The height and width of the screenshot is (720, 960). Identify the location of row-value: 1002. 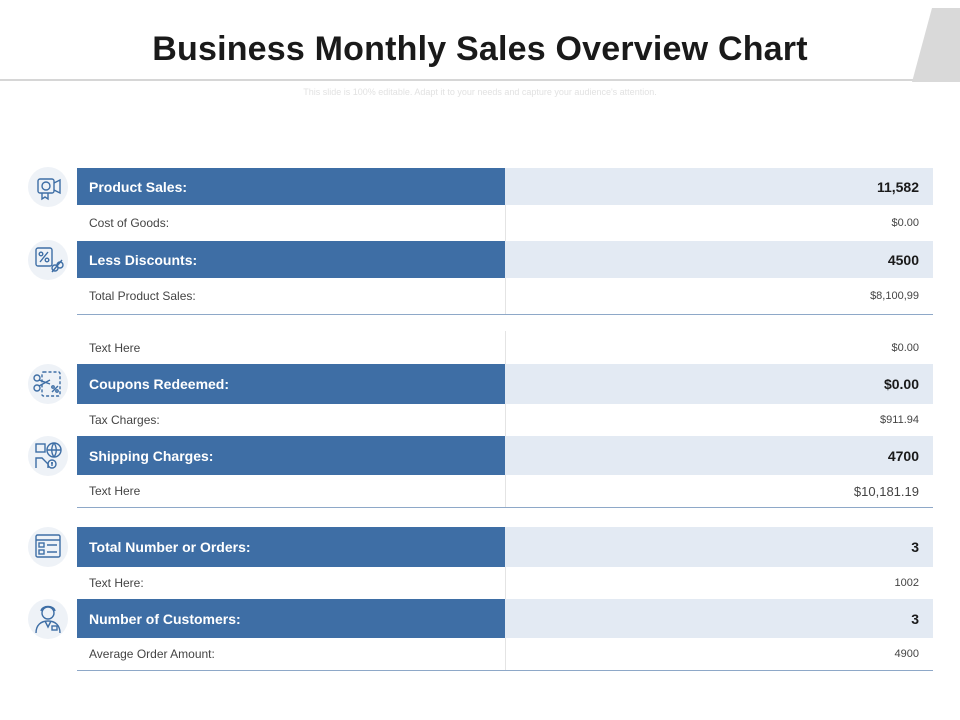
(719, 583).